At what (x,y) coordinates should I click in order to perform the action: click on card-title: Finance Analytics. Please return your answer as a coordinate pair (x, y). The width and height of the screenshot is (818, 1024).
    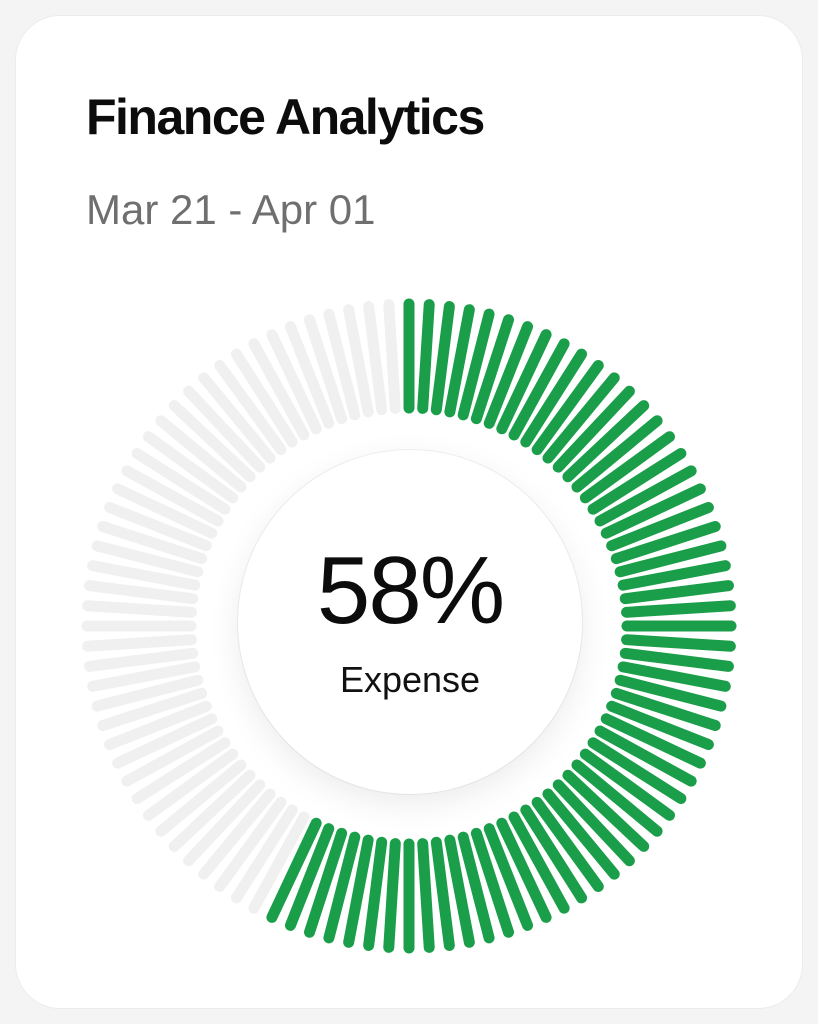
    Looking at the image, I should click on (285, 117).